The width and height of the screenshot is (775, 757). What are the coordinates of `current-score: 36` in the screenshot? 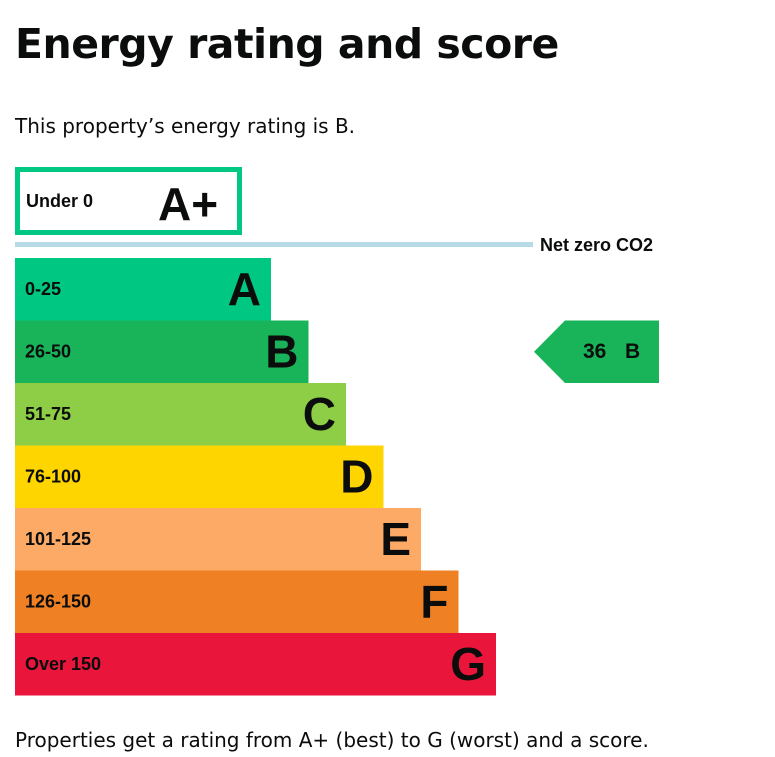 It's located at (594, 351).